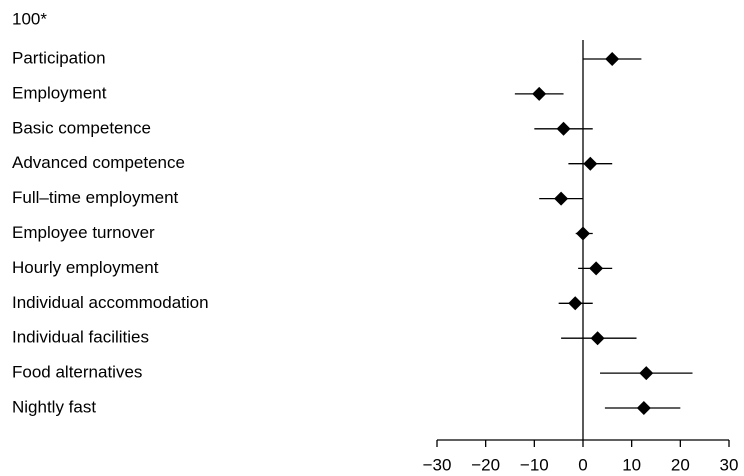 This screenshot has height=476, width=744. I want to click on x-tick-label: −30, so click(437, 464).